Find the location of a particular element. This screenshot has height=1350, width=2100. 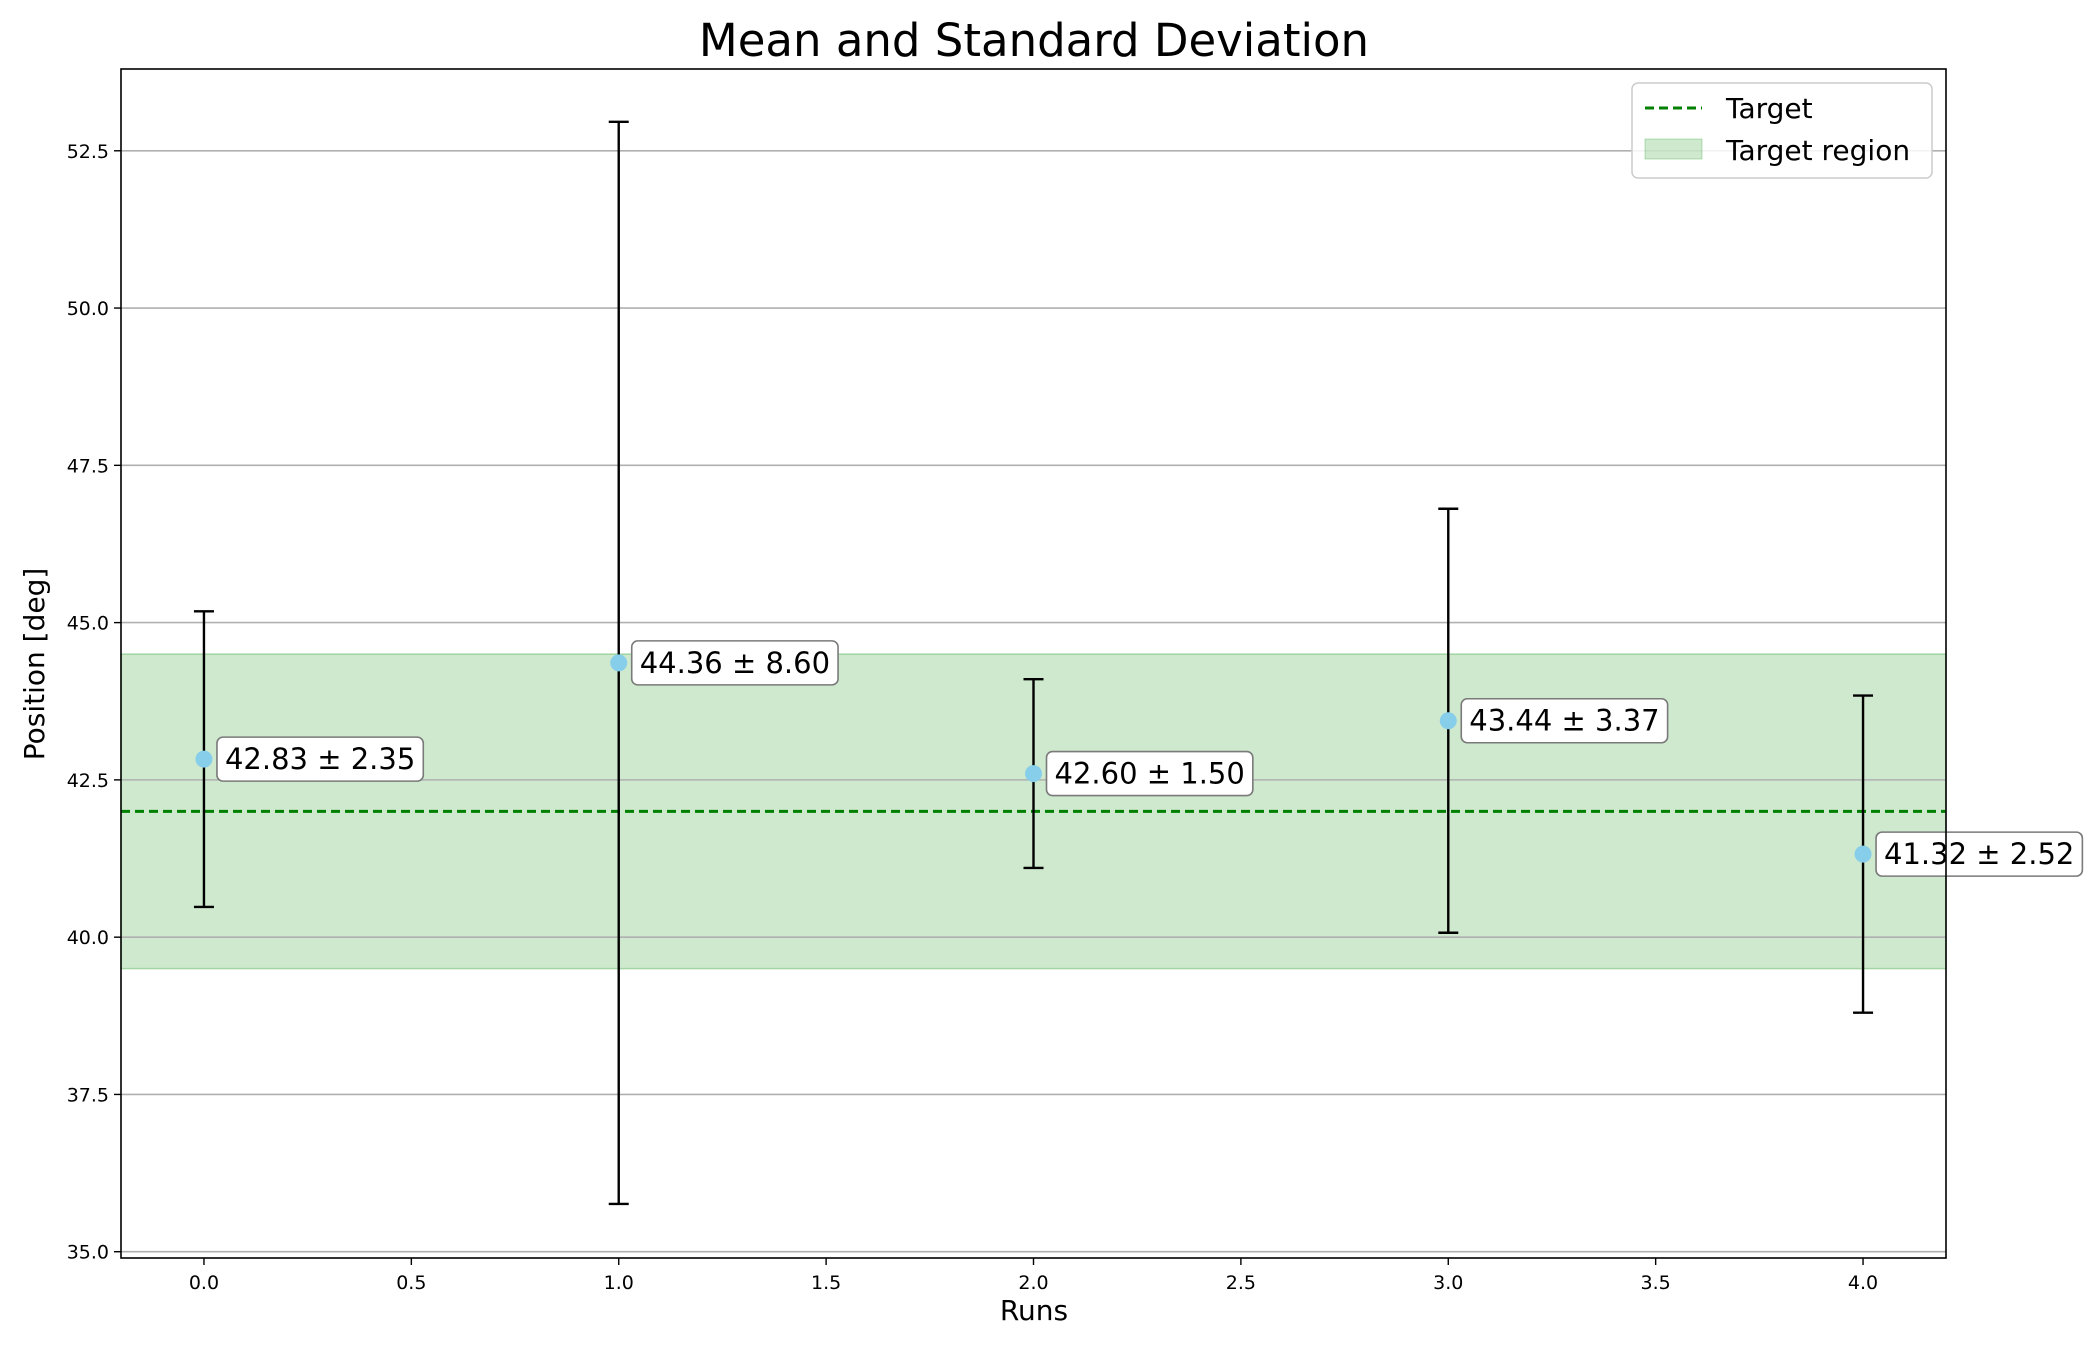

x-axis-label: Runs is located at coordinates (1034, 1310).